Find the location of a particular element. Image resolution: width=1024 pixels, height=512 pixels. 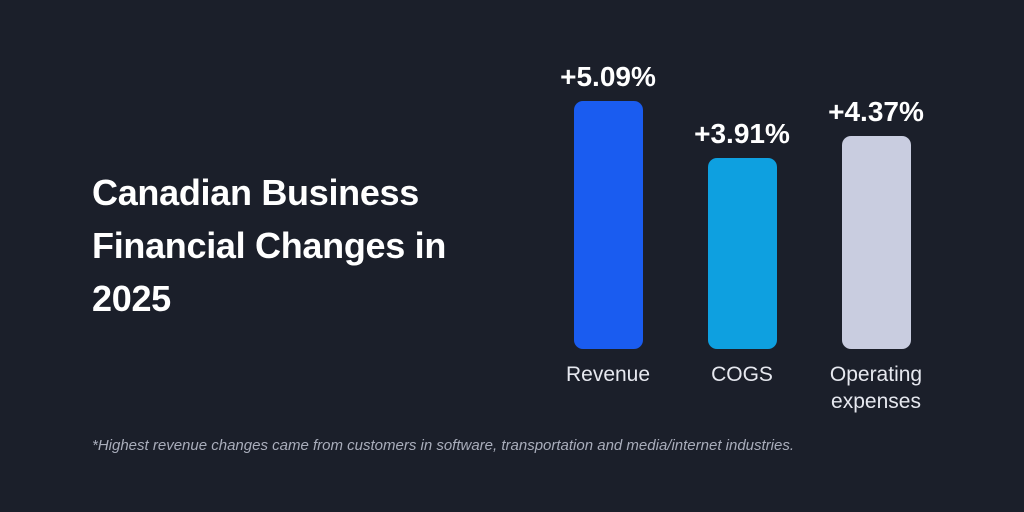

value-label: +4.37% is located at coordinates (876, 112).